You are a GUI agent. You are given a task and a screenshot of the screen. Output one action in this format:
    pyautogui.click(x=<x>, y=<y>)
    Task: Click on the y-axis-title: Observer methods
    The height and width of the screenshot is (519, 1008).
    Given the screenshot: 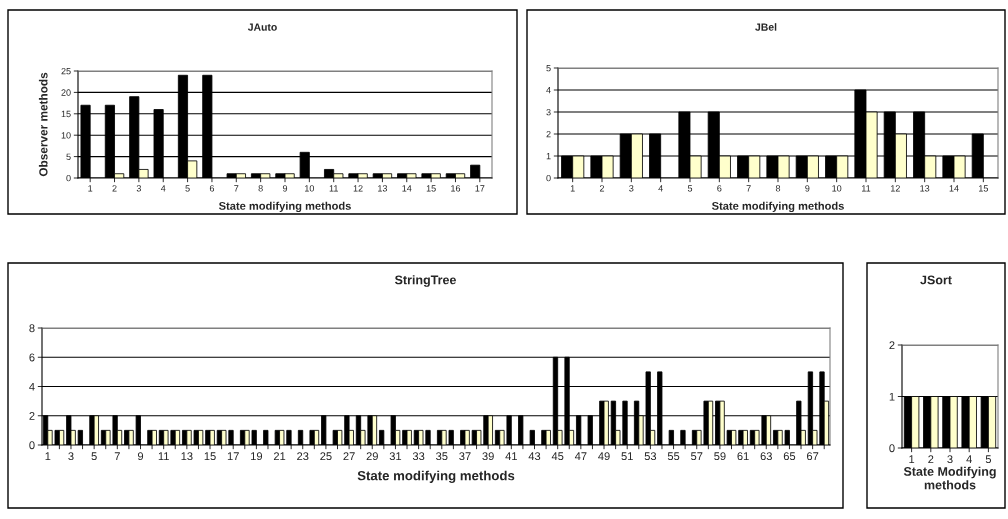 What is the action you would take?
    pyautogui.click(x=43, y=124)
    